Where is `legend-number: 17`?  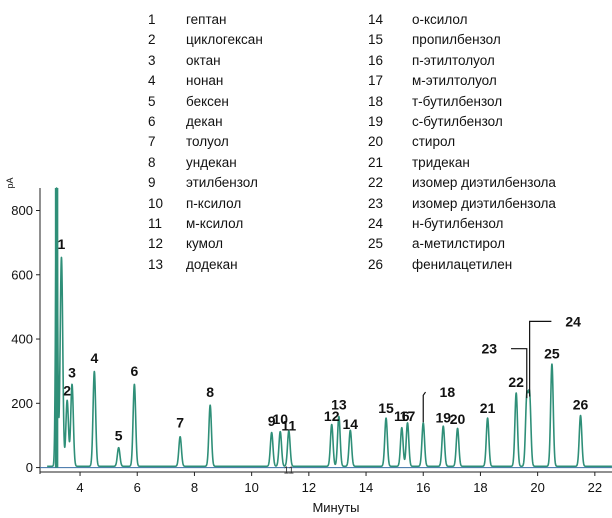 legend-number: 17 is located at coordinates (376, 81).